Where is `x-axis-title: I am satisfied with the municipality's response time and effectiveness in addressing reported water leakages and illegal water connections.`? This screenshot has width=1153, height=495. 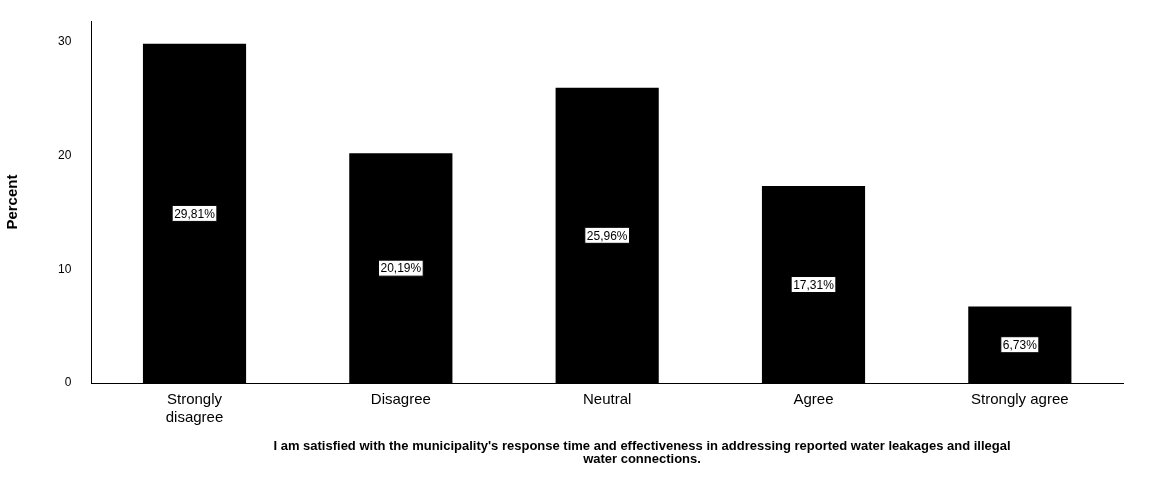 x-axis-title: I am satisfied with the municipality's response time and effectiveness in addressing reported water leakages and illegal water connections. is located at coordinates (642, 452).